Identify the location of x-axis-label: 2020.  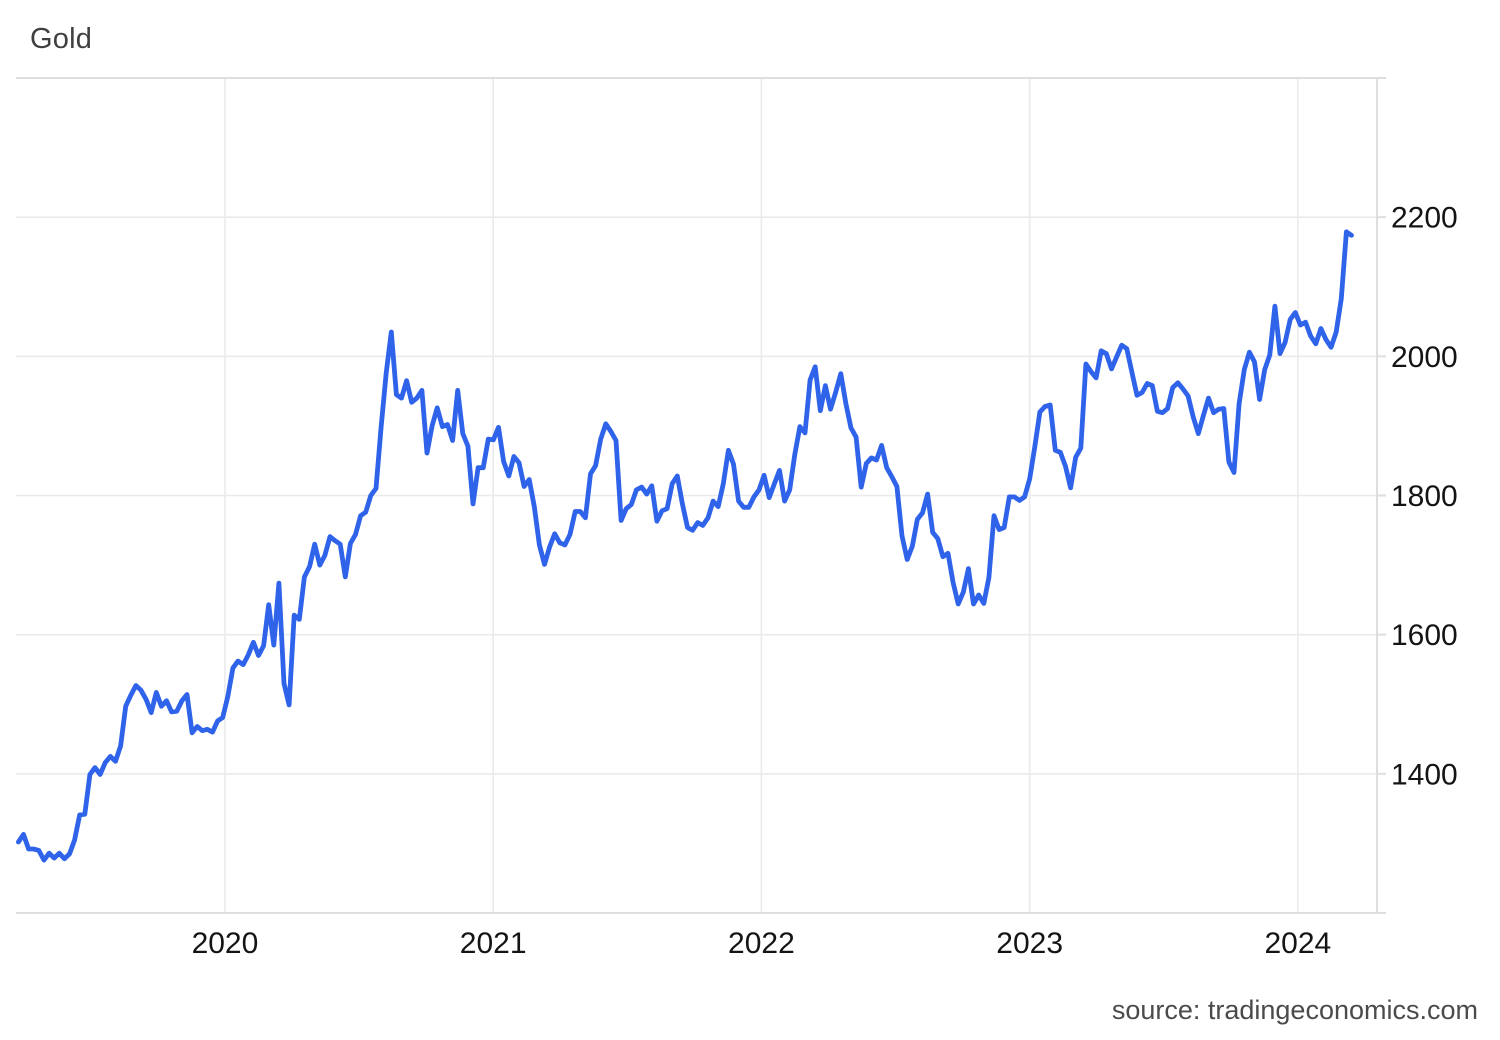
(225, 943).